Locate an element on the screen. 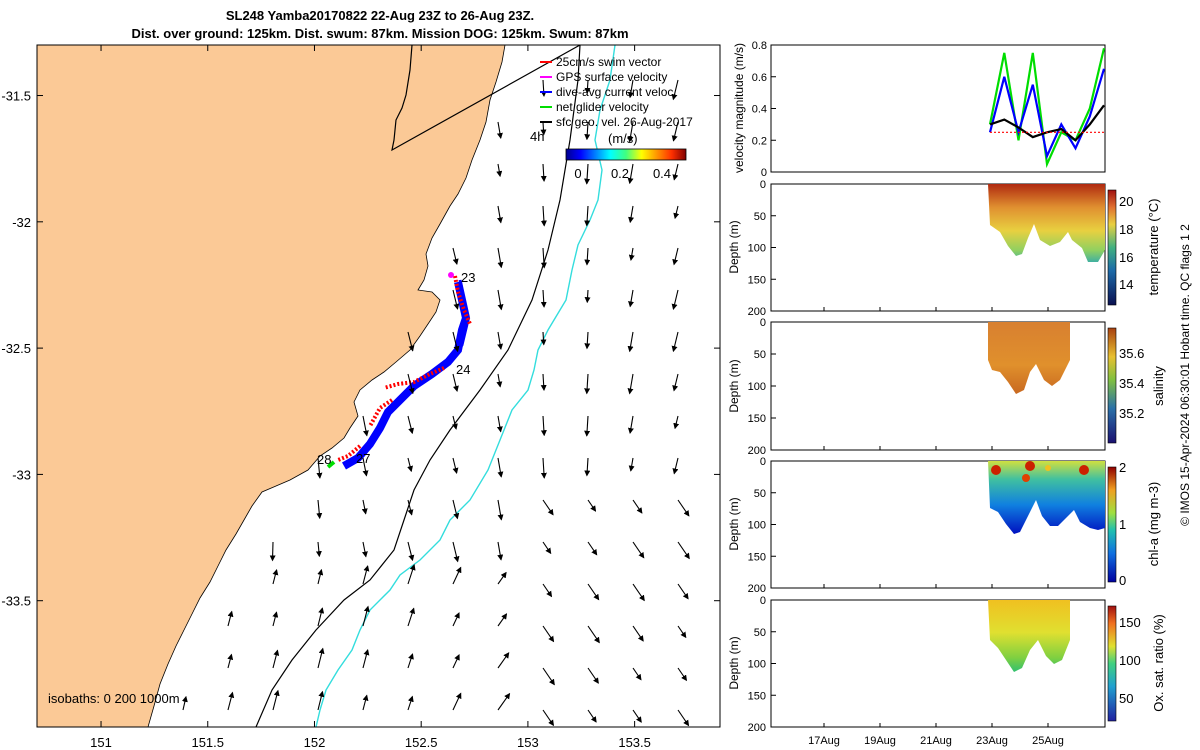  temperature-colorbar is located at coordinates (1112, 247).